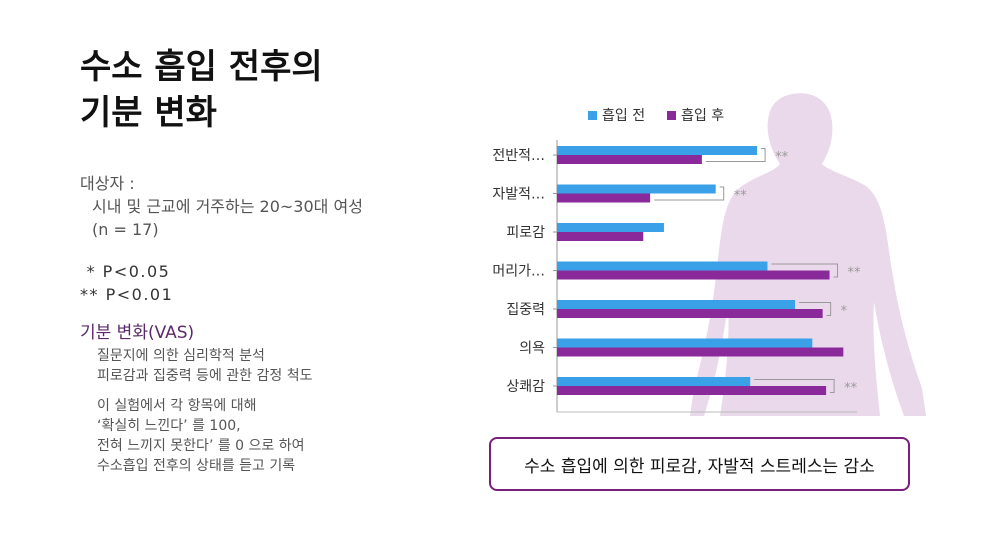 Image resolution: width=1000 pixels, height=550 pixels. Describe the element at coordinates (126, 283) in the screenshot. I see `p-value-legend: * P<0.05 ** P<0.01` at that location.